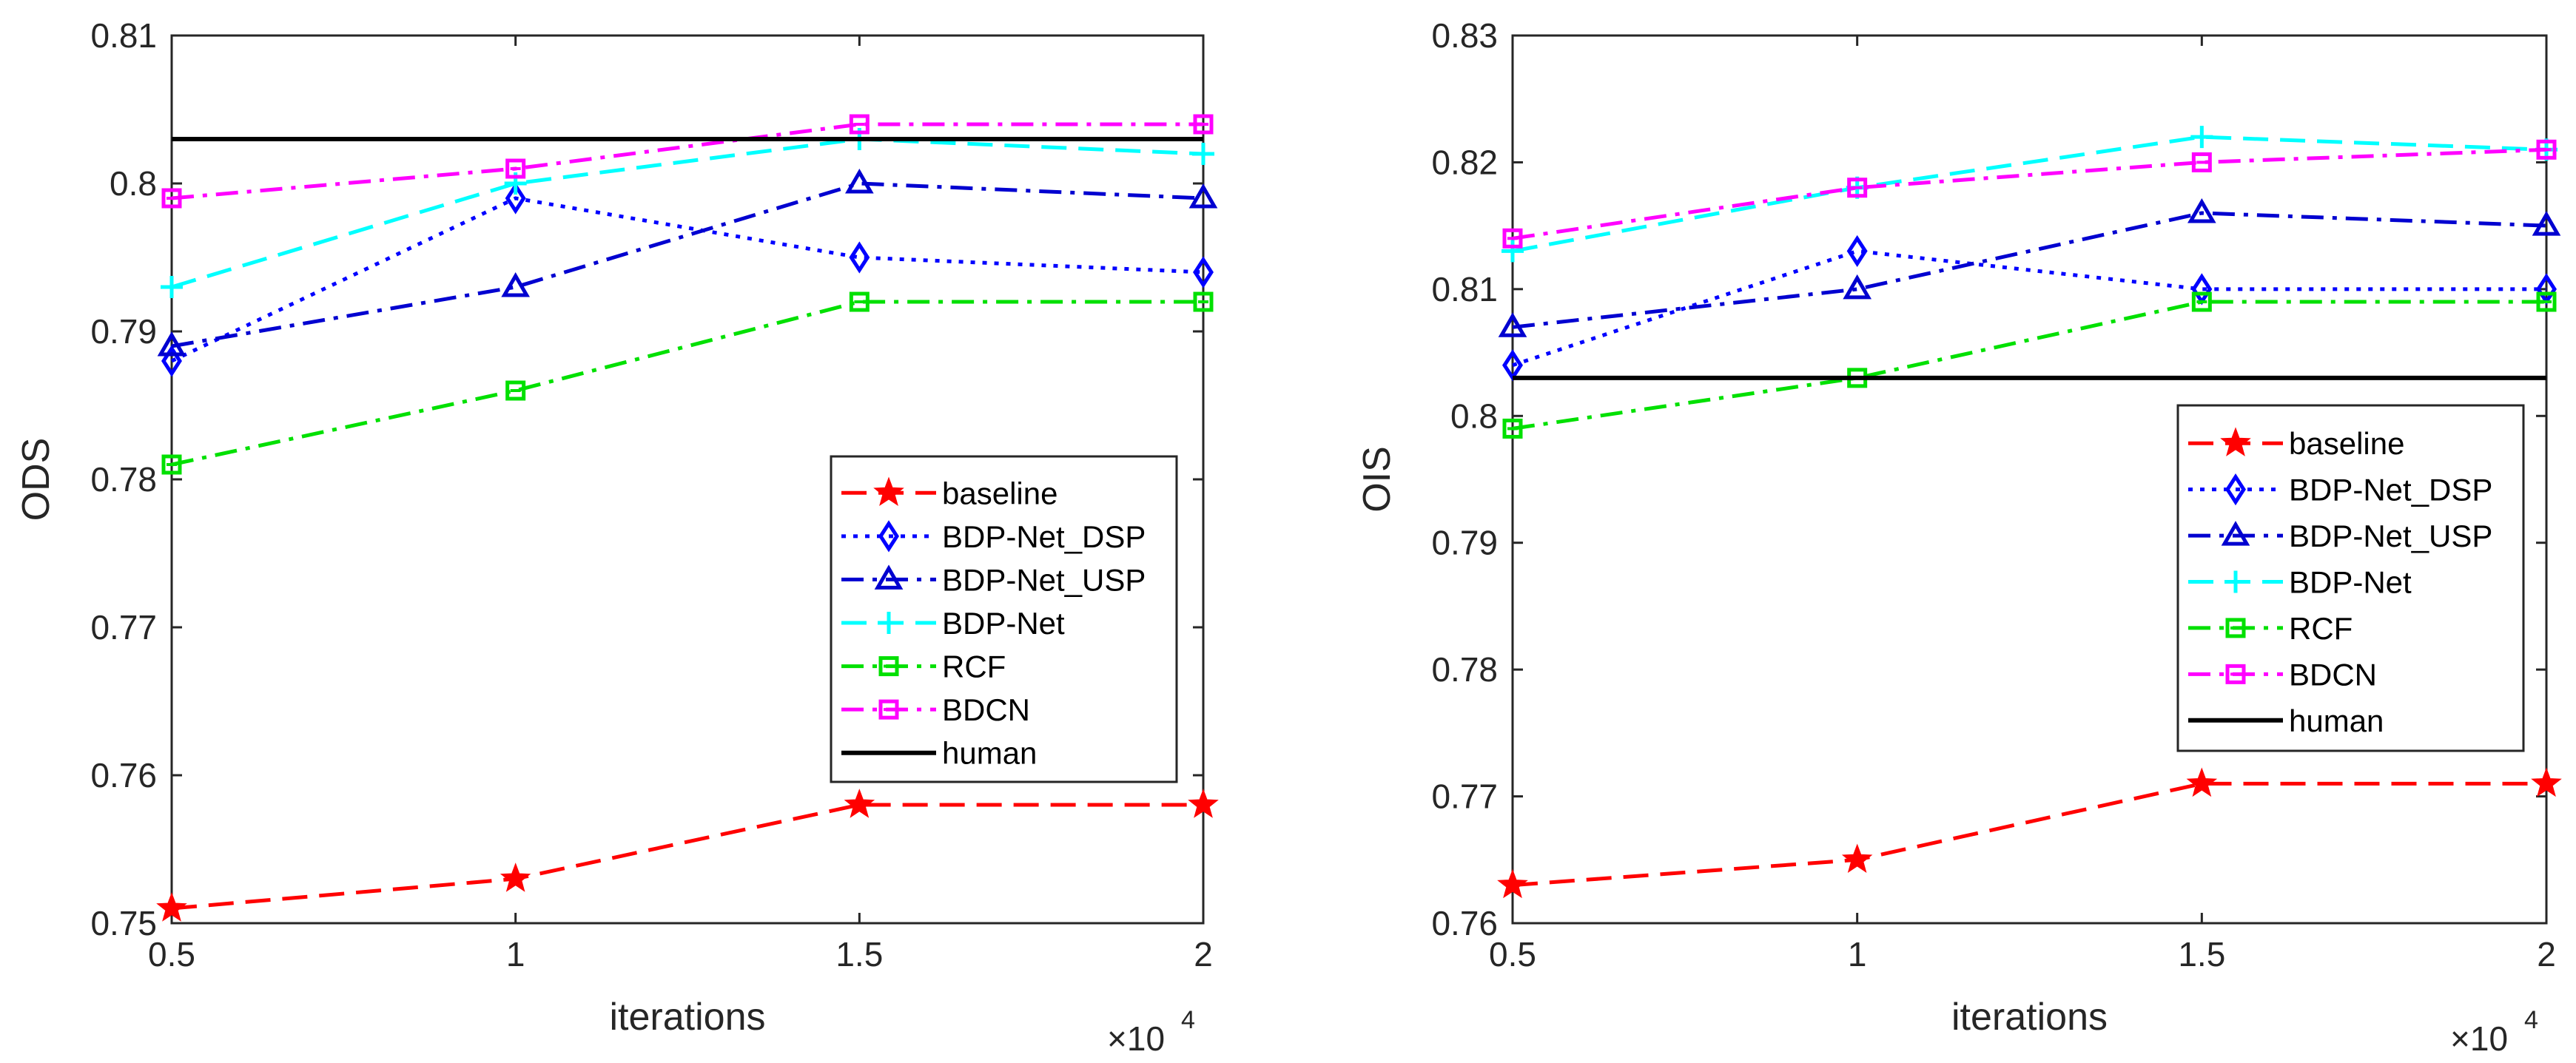 This screenshot has width=2576, height=1063. What do you see at coordinates (1464, 796) in the screenshot?
I see `y-tick-label: 0.77` at bounding box center [1464, 796].